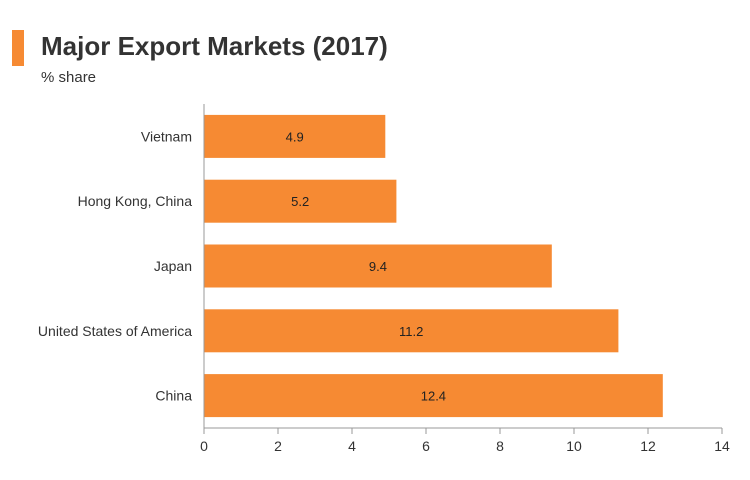  What do you see at coordinates (426, 446) in the screenshot?
I see `x-tick-label: 6` at bounding box center [426, 446].